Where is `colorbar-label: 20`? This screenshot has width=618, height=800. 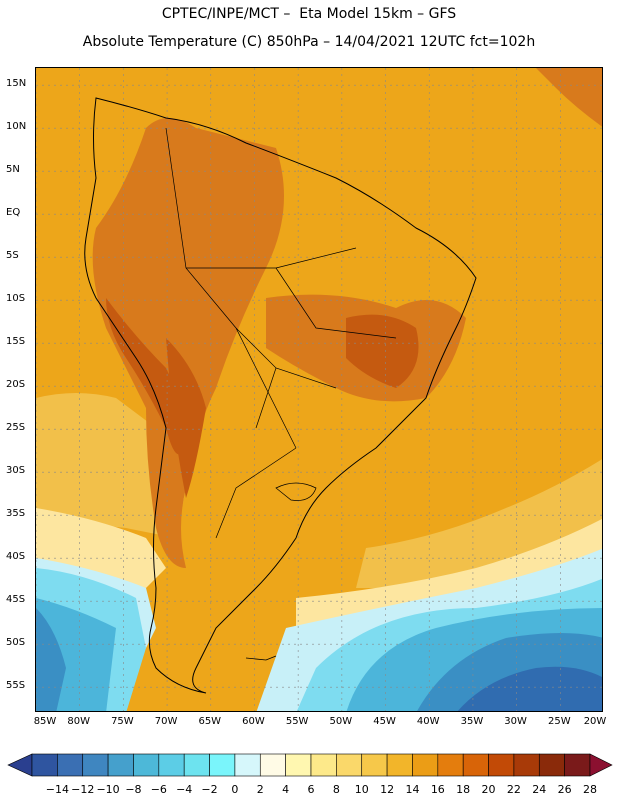 colorbar-label: 20 is located at coordinates (488, 789).